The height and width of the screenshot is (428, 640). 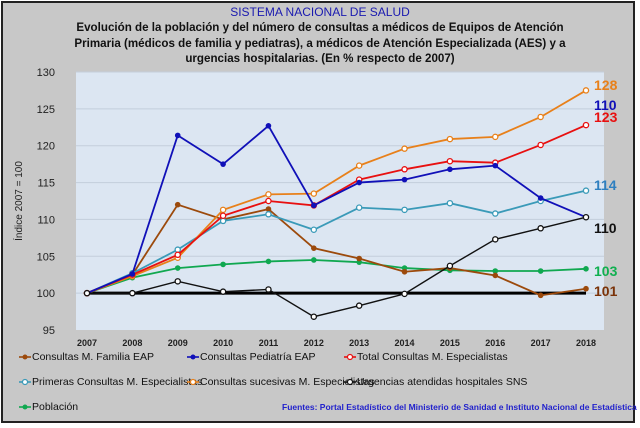 I want to click on x-tick-label: 2012, so click(x=314, y=343).